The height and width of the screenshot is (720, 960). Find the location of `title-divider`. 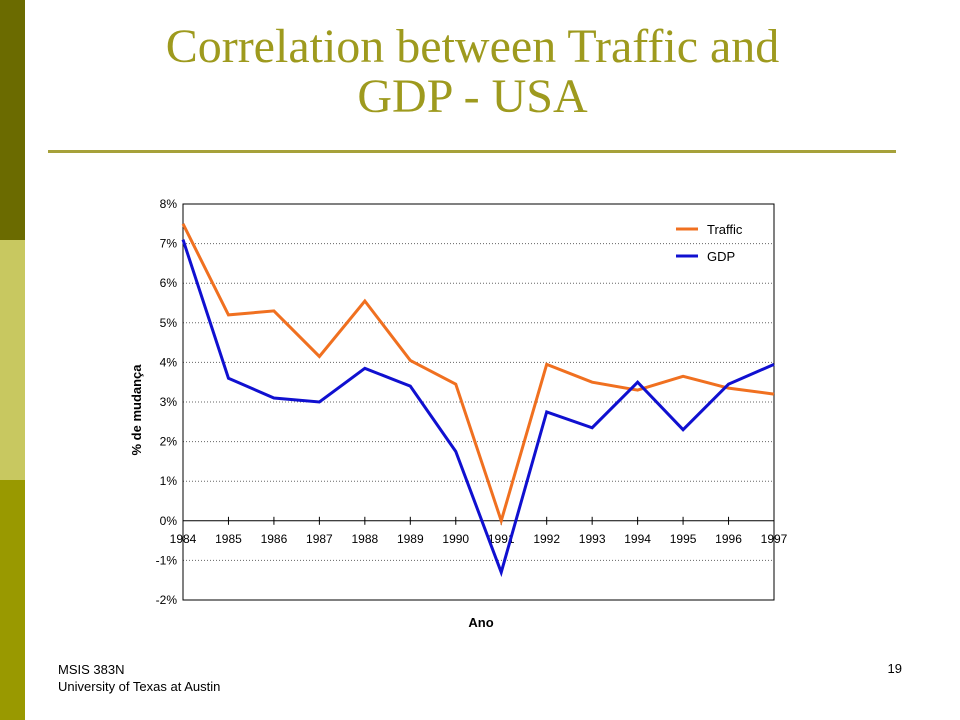

title-divider is located at coordinates (472, 151).